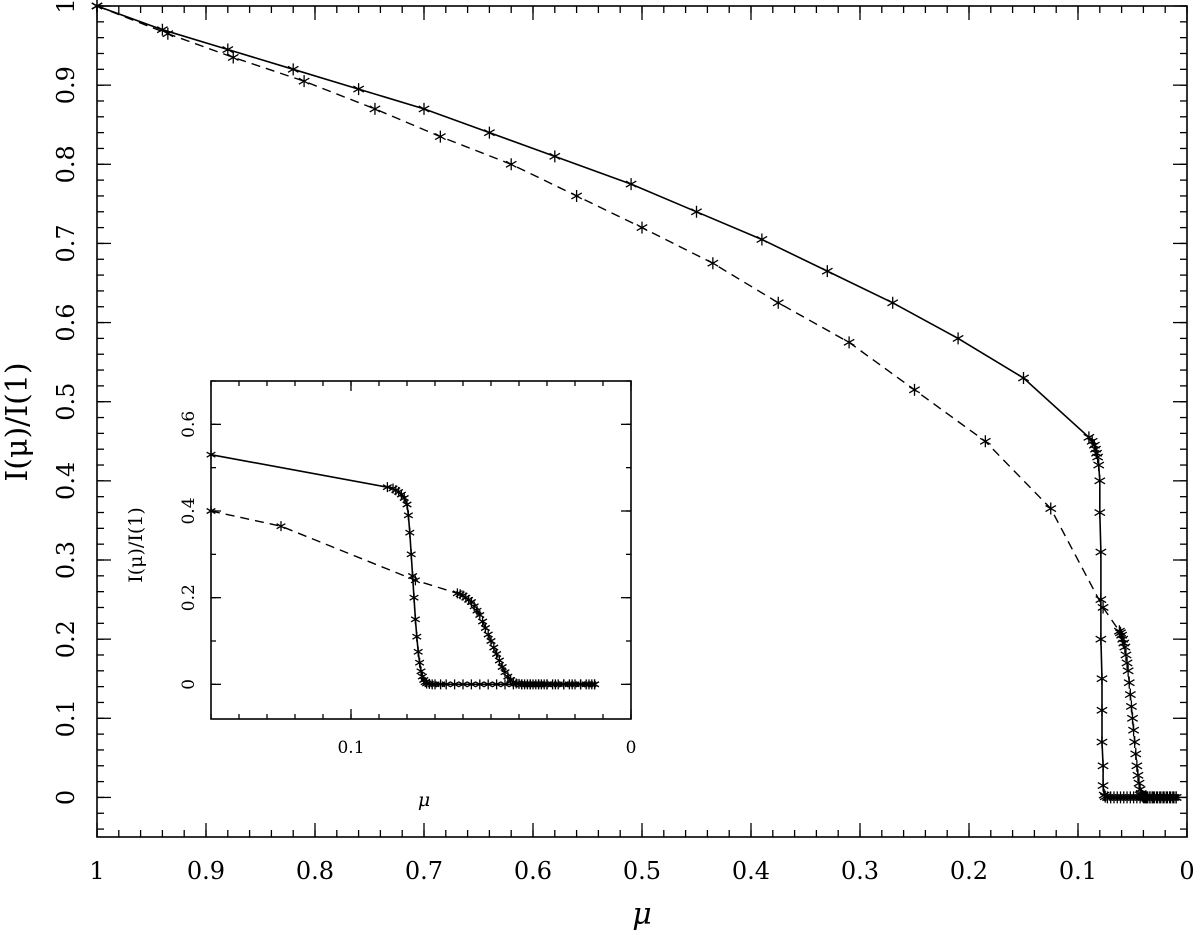 The height and width of the screenshot is (935, 1200). What do you see at coordinates (424, 871) in the screenshot?
I see `x-tick-label: 0.7` at bounding box center [424, 871].